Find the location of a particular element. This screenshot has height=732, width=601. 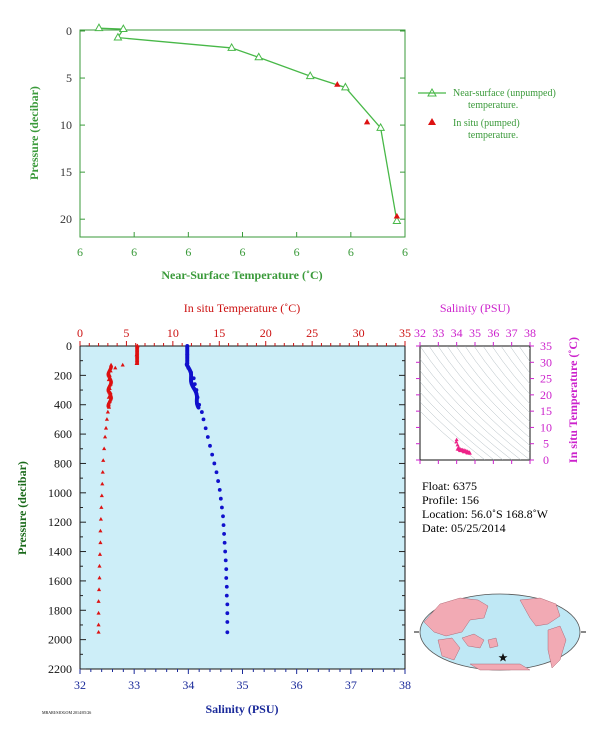

profile-y-label: Pressure (decibar) is located at coordinates (22, 508).